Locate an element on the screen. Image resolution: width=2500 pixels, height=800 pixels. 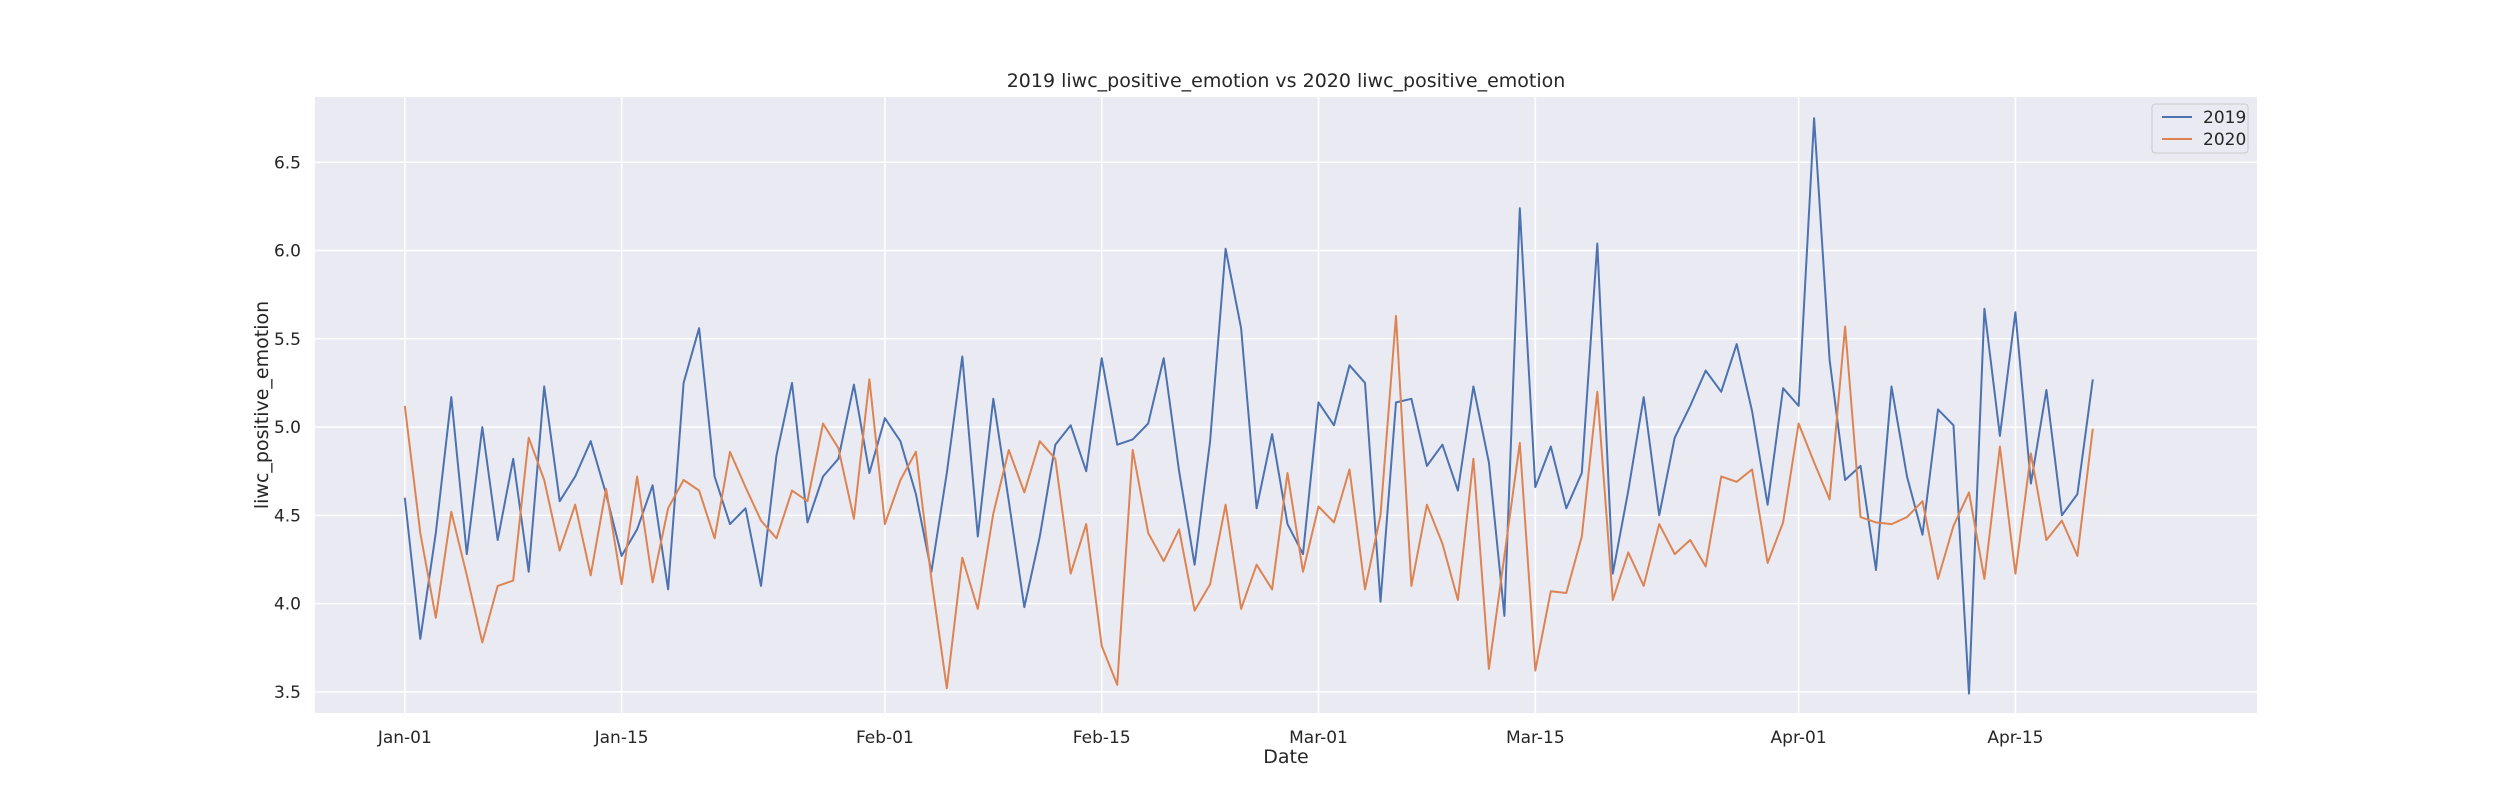
y-tick-label: 5.0 is located at coordinates (287, 428).